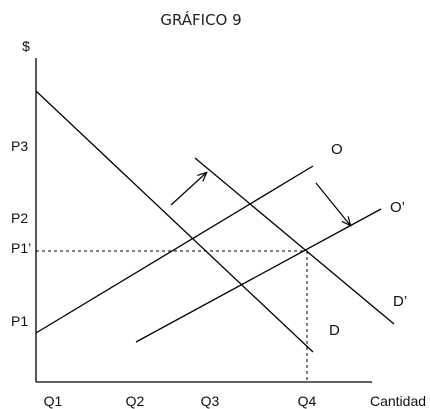  What do you see at coordinates (400, 301) in the screenshot?
I see `demand-shifted-label: D’` at bounding box center [400, 301].